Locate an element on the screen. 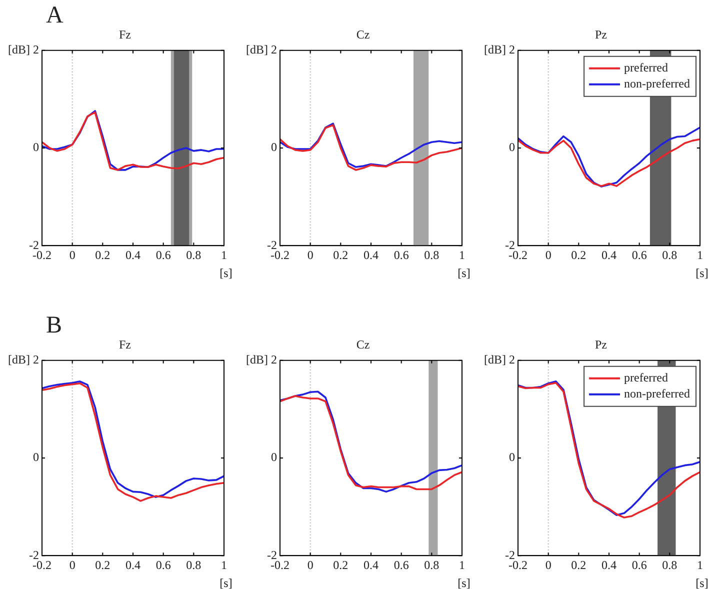 The width and height of the screenshot is (710, 589). text: B is located at coordinates (54, 325).